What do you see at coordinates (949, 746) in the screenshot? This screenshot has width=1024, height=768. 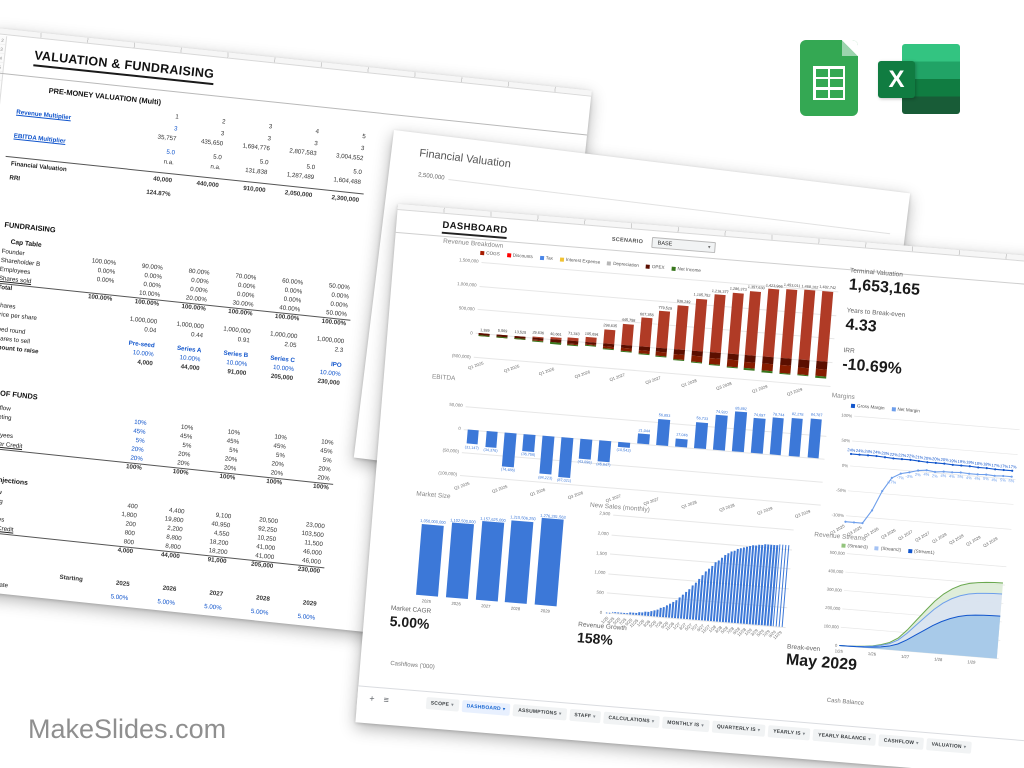 I see `tab-valuation: VALUATION ▾` at bounding box center [949, 746].